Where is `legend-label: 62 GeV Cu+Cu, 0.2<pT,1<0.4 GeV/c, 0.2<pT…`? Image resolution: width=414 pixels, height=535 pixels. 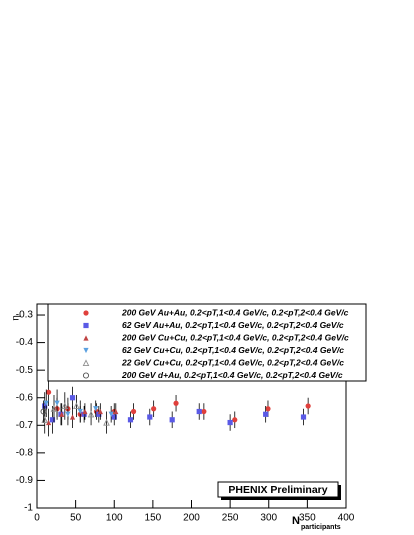 legend-label: 62 GeV Cu+Cu, 0.2<pT,1<0.4 GeV/c, 0.2<pT… is located at coordinates (233, 350).